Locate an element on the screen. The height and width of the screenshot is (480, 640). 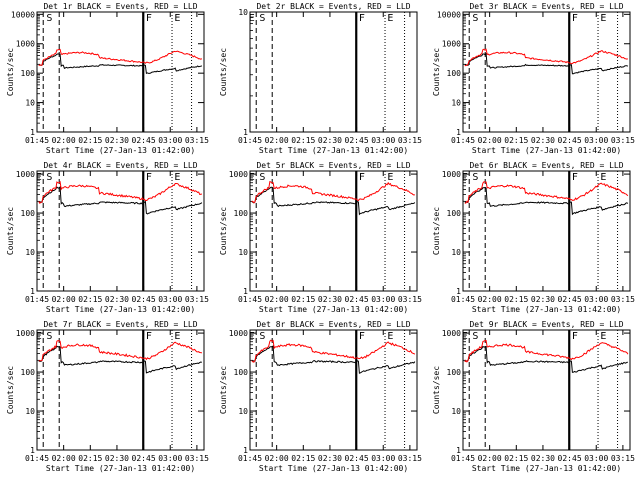
det-1r-x-tick-label: 03:00 is located at coordinates (170, 140).